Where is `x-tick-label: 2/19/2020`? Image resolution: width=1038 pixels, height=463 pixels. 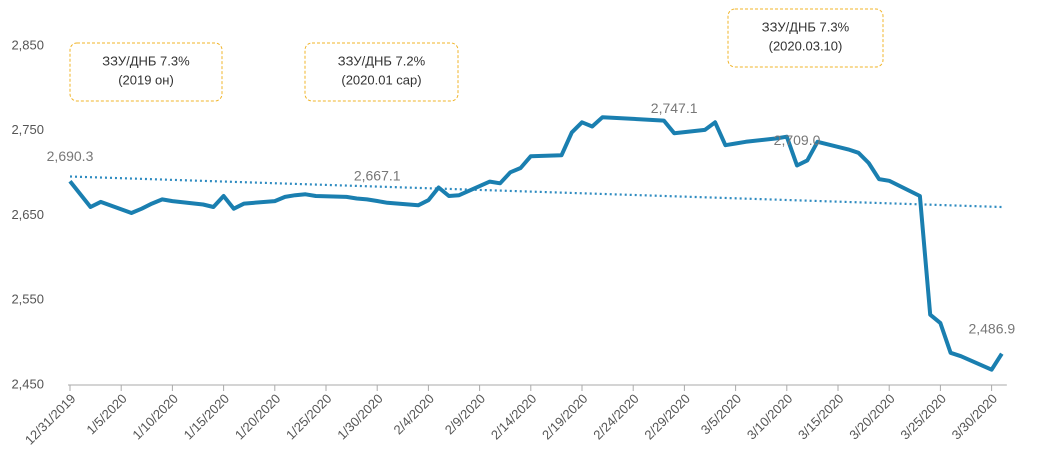
x-tick-label: 2/19/2020 is located at coordinates (565, 417).